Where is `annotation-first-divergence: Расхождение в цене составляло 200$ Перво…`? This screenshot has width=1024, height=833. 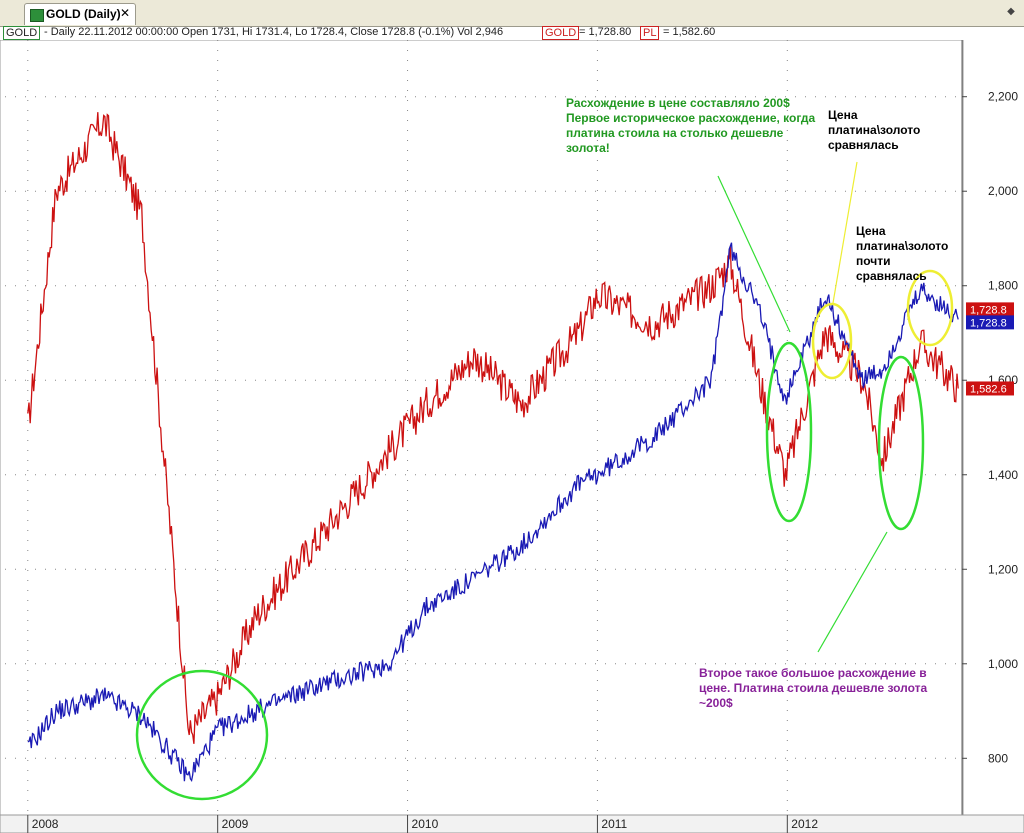
annotation-first-divergence: Расхождение в цене составляло 200$ Перво… is located at coordinates (691, 125).